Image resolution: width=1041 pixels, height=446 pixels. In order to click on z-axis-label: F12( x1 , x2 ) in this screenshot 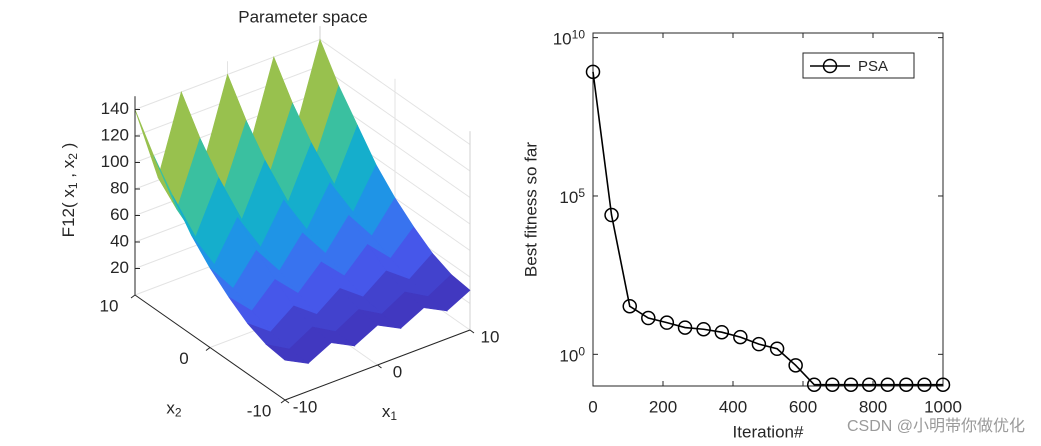, I will do `click(69, 190)`.